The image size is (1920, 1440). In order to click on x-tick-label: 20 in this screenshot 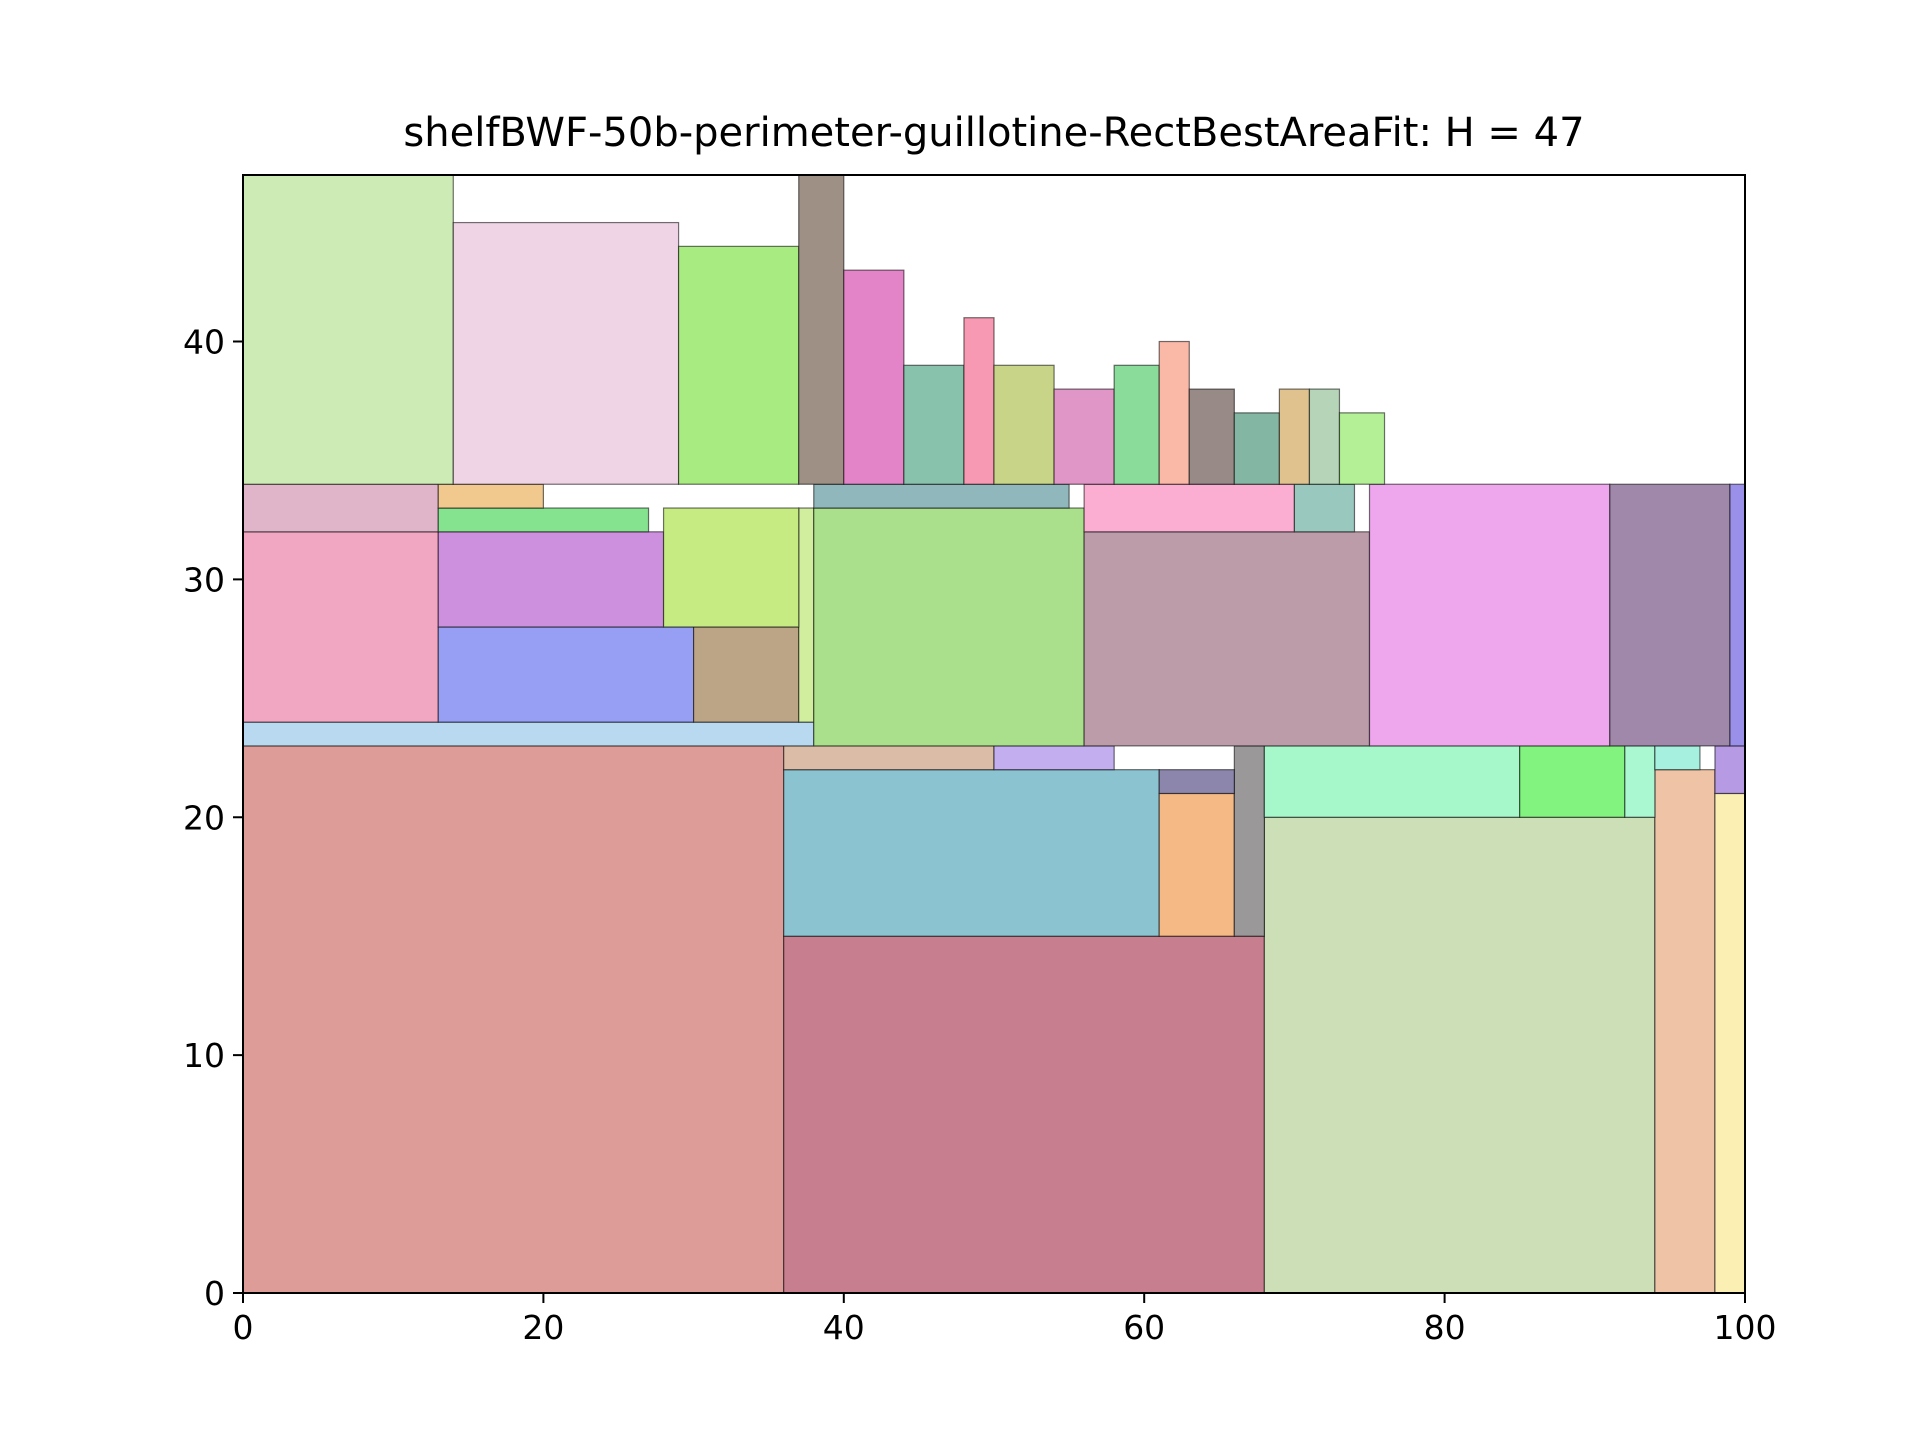, I will do `click(543, 1327)`.